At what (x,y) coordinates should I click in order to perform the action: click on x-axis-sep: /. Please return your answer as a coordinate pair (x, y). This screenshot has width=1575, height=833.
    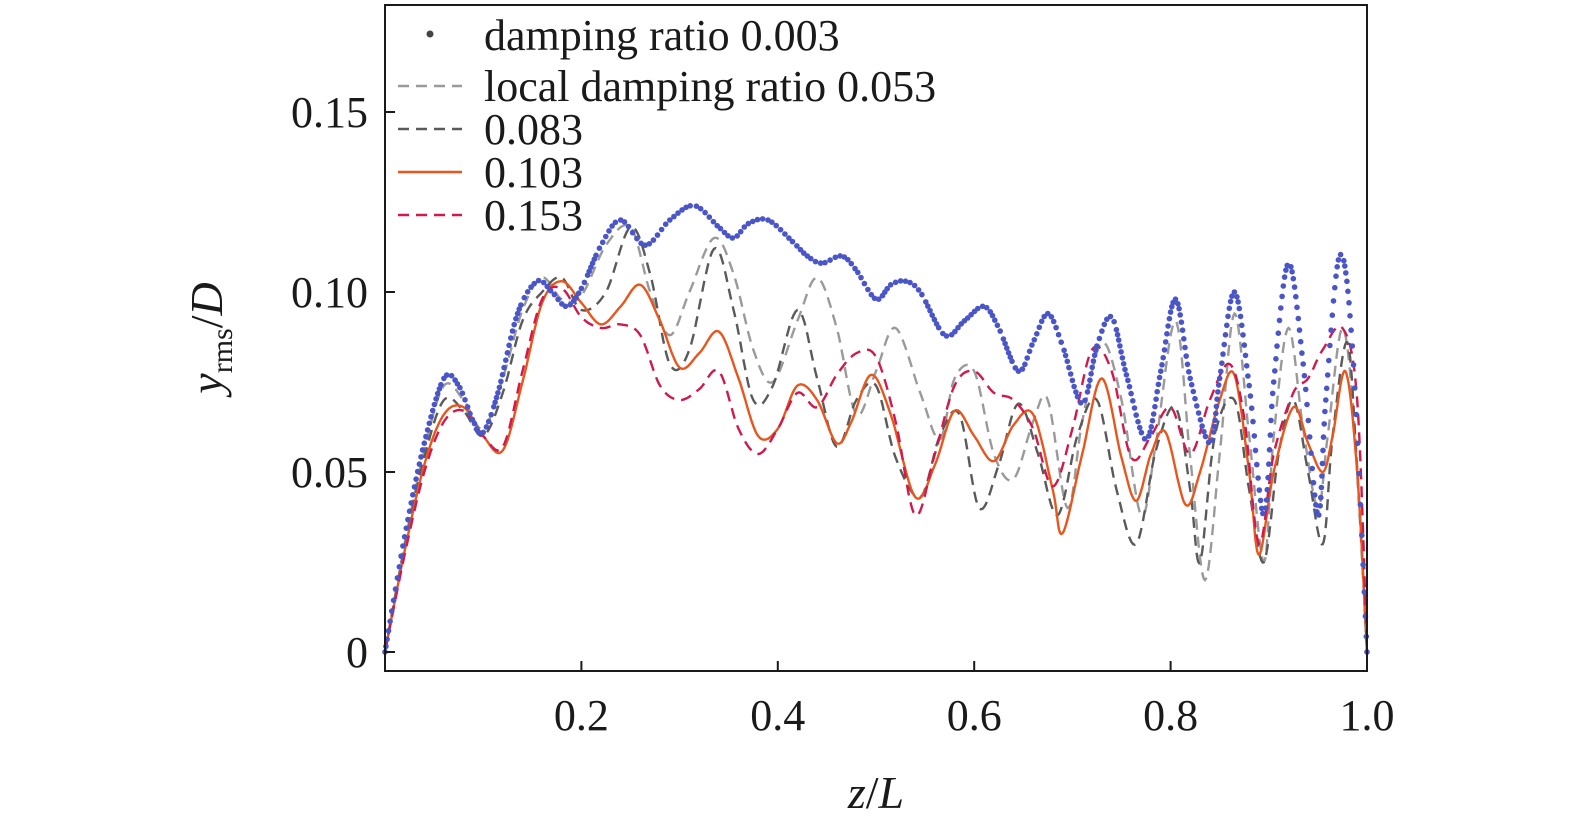
    Looking at the image, I should click on (872, 792).